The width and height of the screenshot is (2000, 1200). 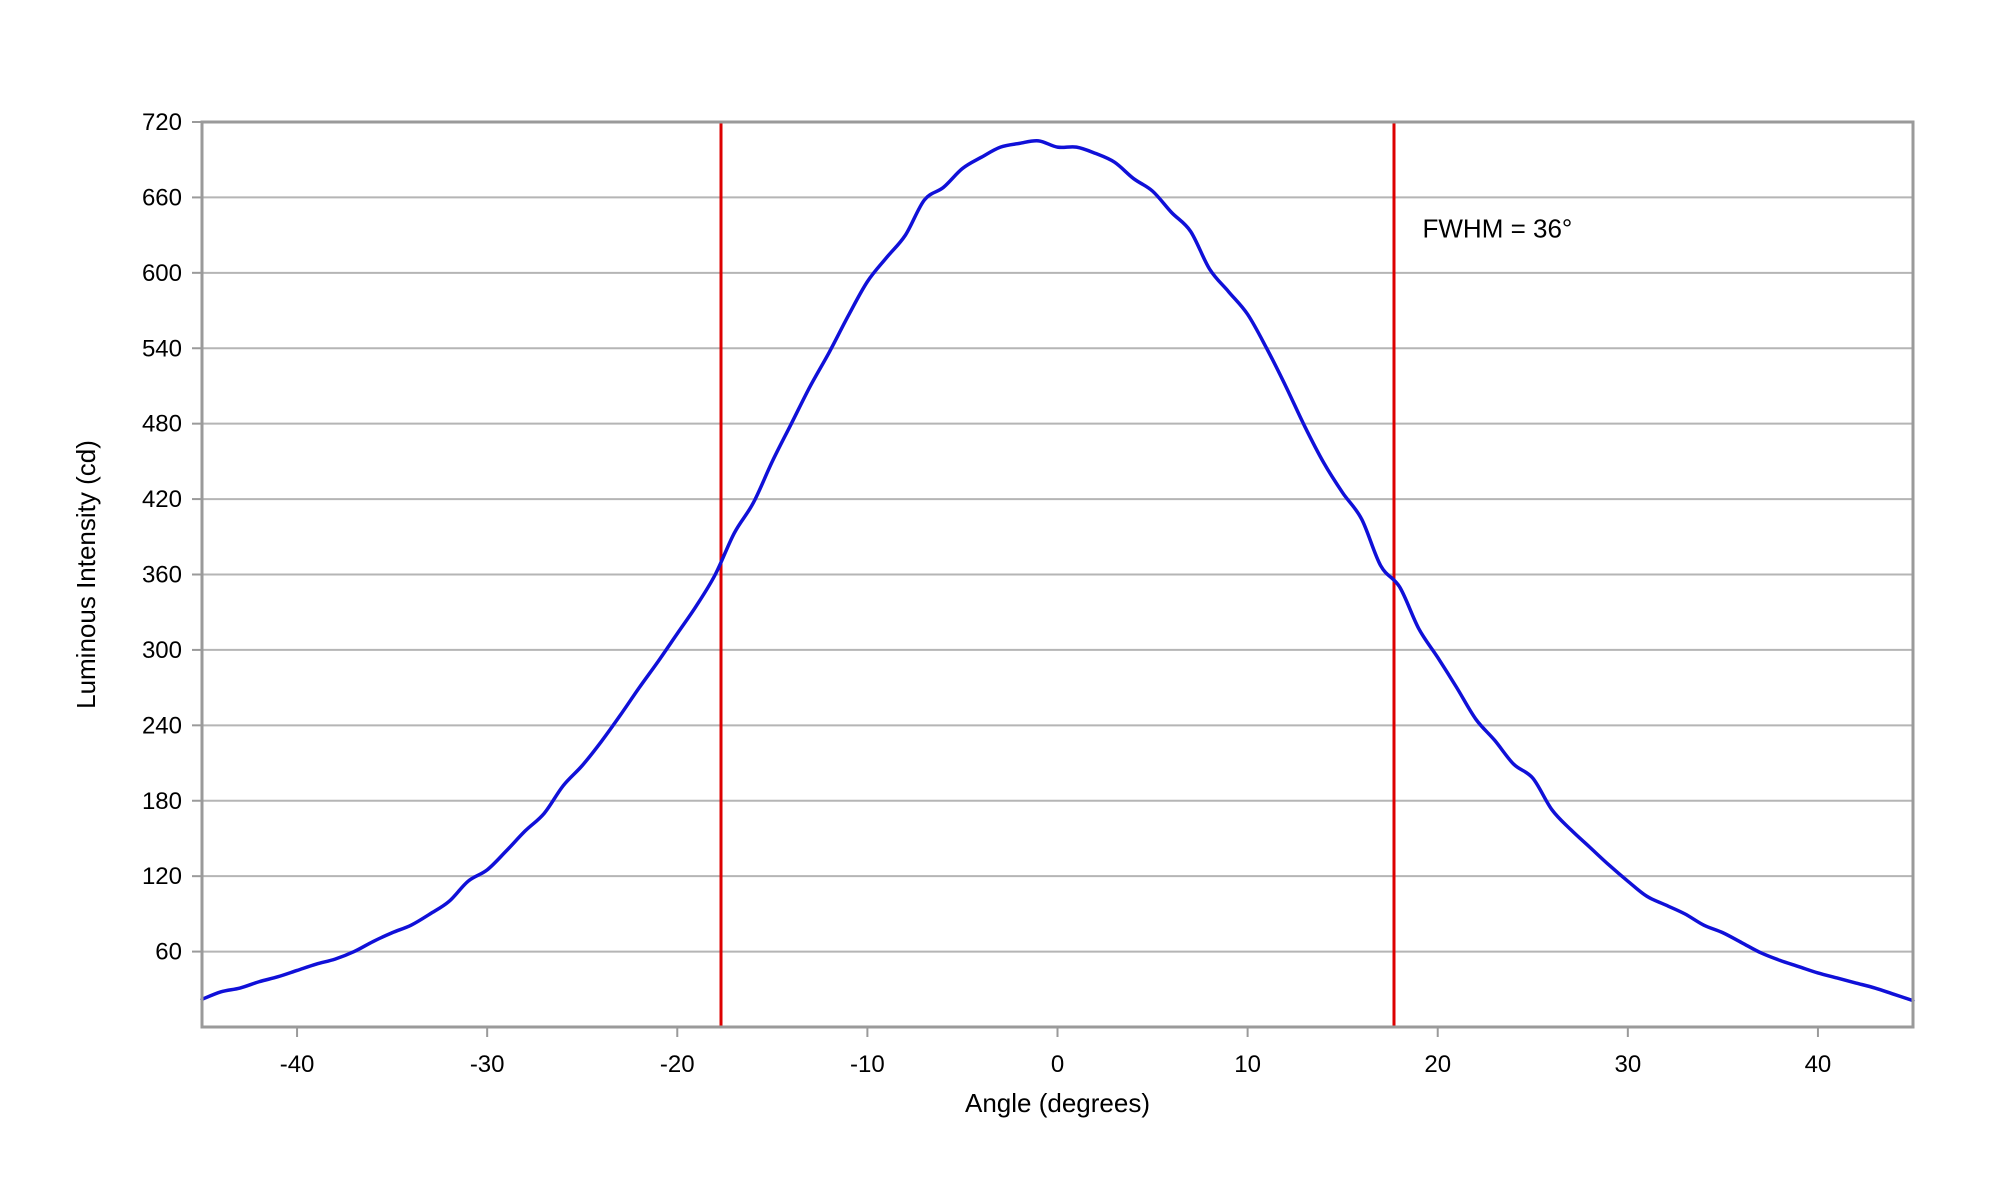 I want to click on y-tick-label: 60, so click(x=168, y=952).